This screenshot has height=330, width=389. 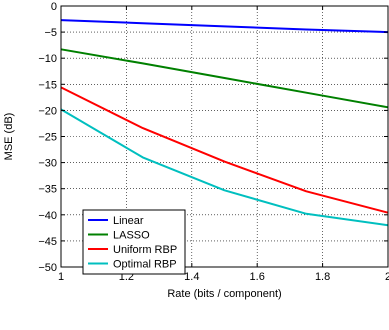 What do you see at coordinates (9, 137) in the screenshot?
I see `y-axis-label: MSE (dB)` at bounding box center [9, 137].